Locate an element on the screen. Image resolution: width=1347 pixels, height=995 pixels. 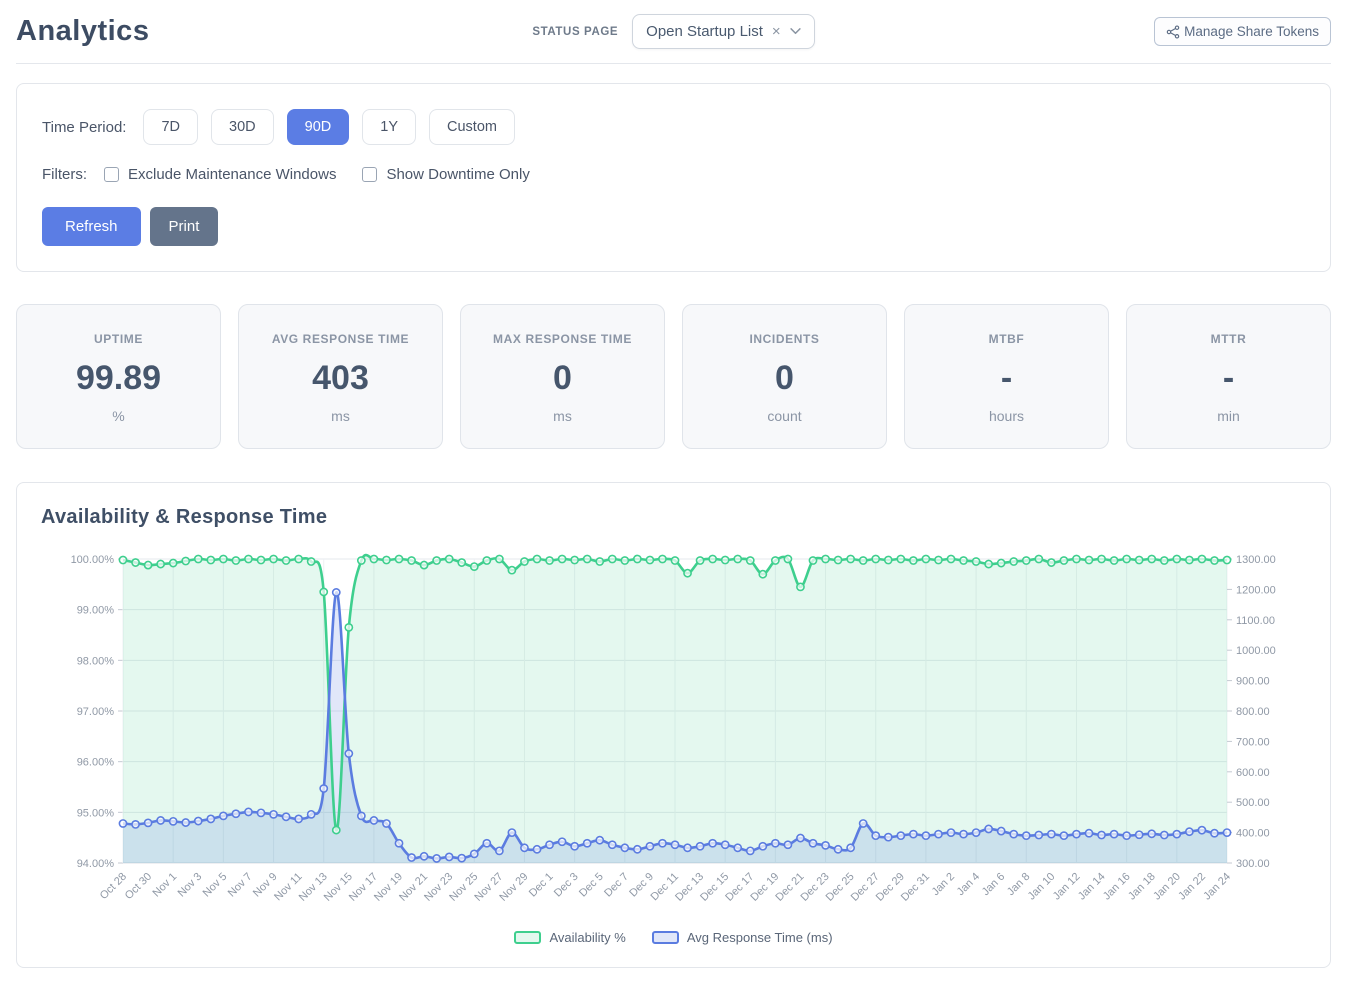
manage-share-tokens-button: Manage Share Tokens is located at coordinates (1243, 31).